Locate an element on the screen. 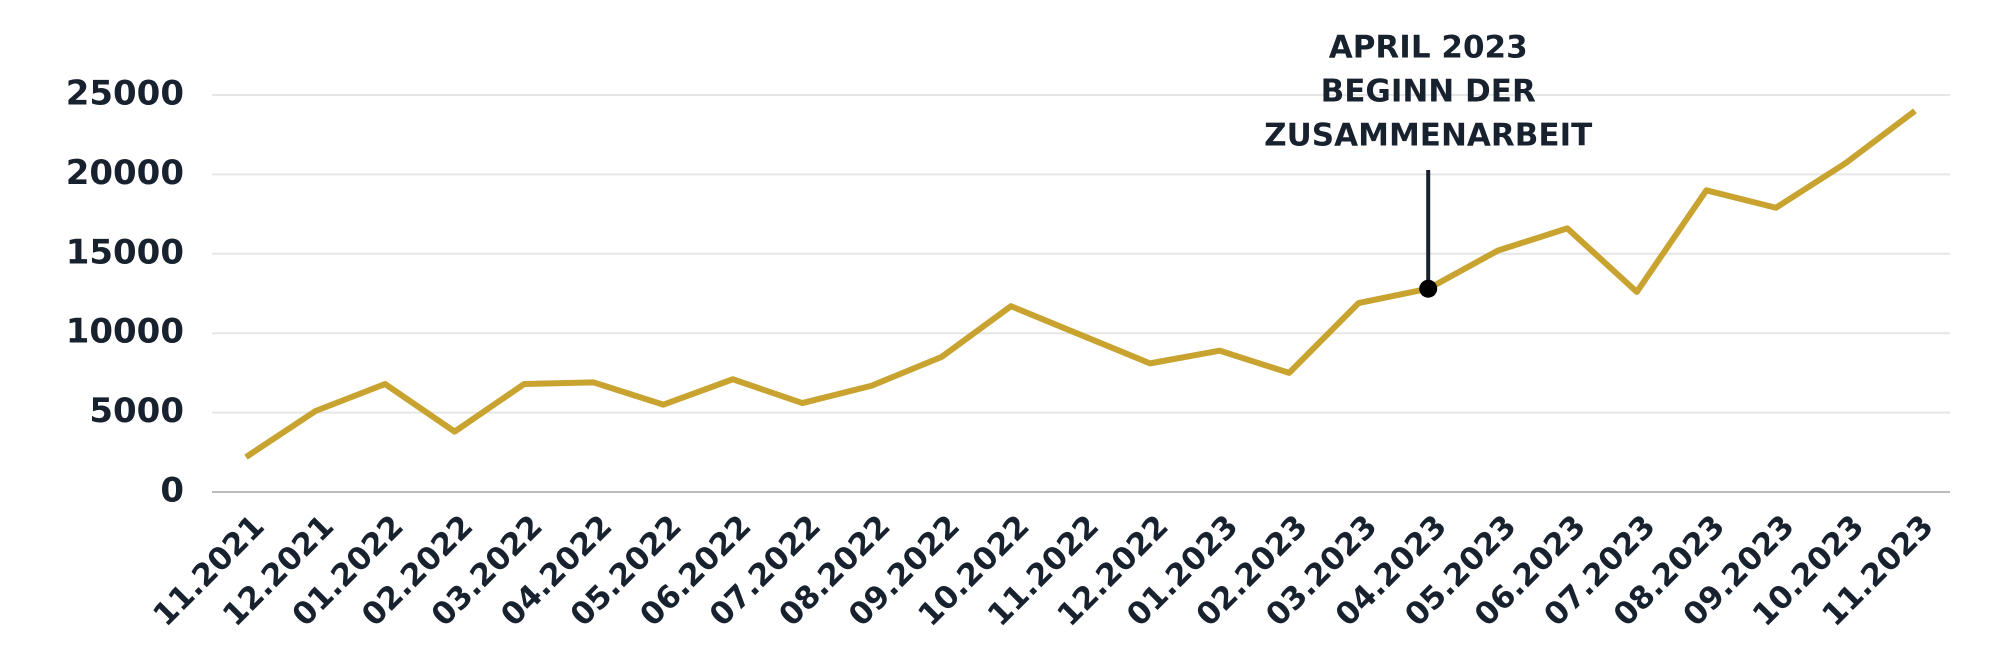 The height and width of the screenshot is (668, 2000). y-tick-label: 0 is located at coordinates (172, 491).